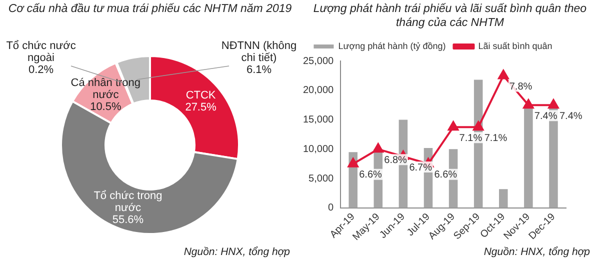 This screenshot has width=600, height=264. Describe the element at coordinates (318, 120) in the screenshot. I see `y-tick-label: 15,000` at that location.